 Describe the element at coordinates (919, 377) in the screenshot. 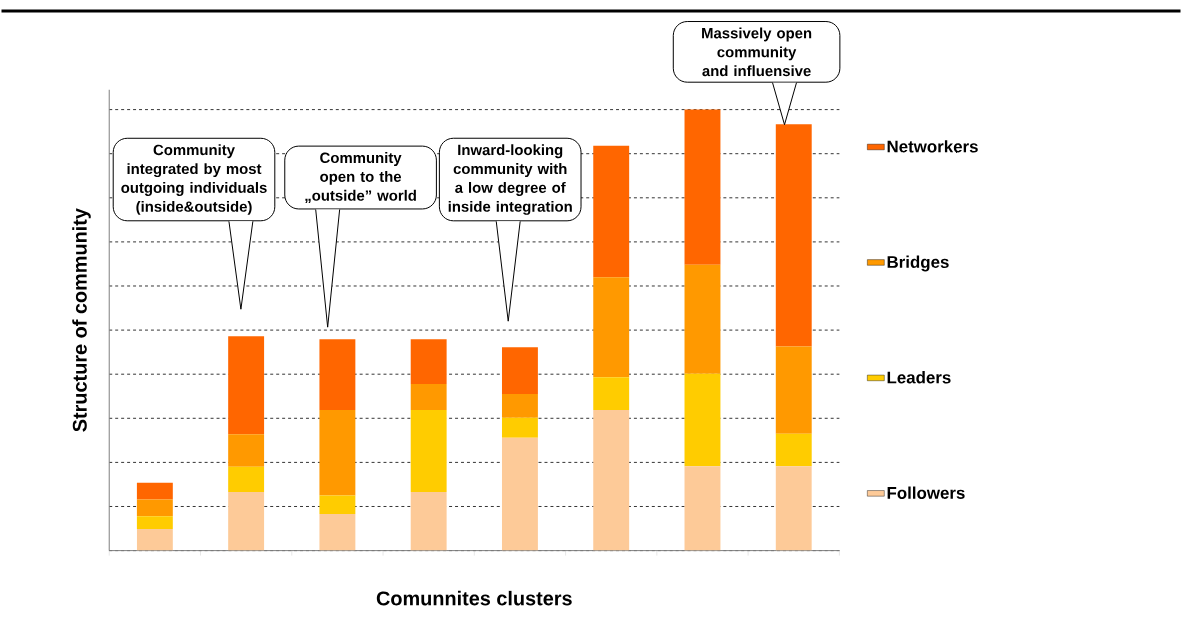

I see `legend-label: Leaders` at that location.